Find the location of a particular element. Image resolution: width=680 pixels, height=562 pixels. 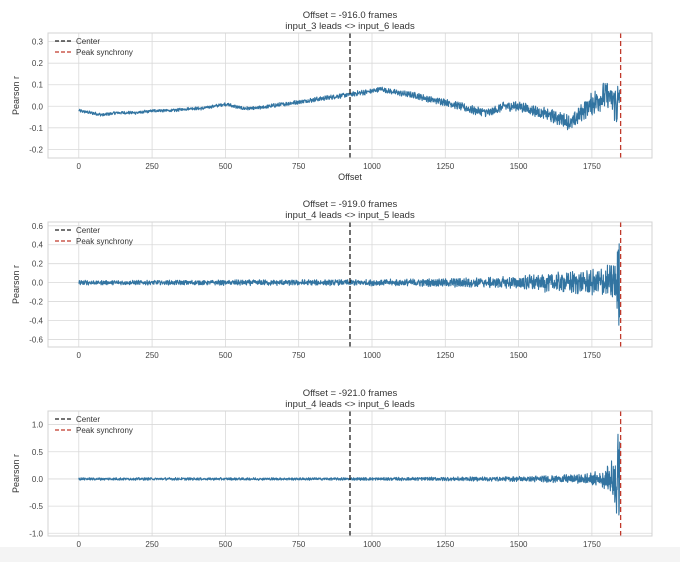

chart-subtitle: input_4 leads <> input_5 leads is located at coordinates (350, 215).